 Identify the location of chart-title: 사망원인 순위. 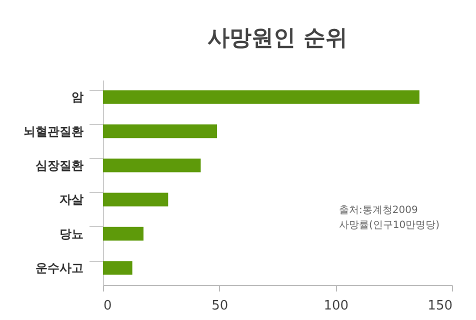
(278, 38).